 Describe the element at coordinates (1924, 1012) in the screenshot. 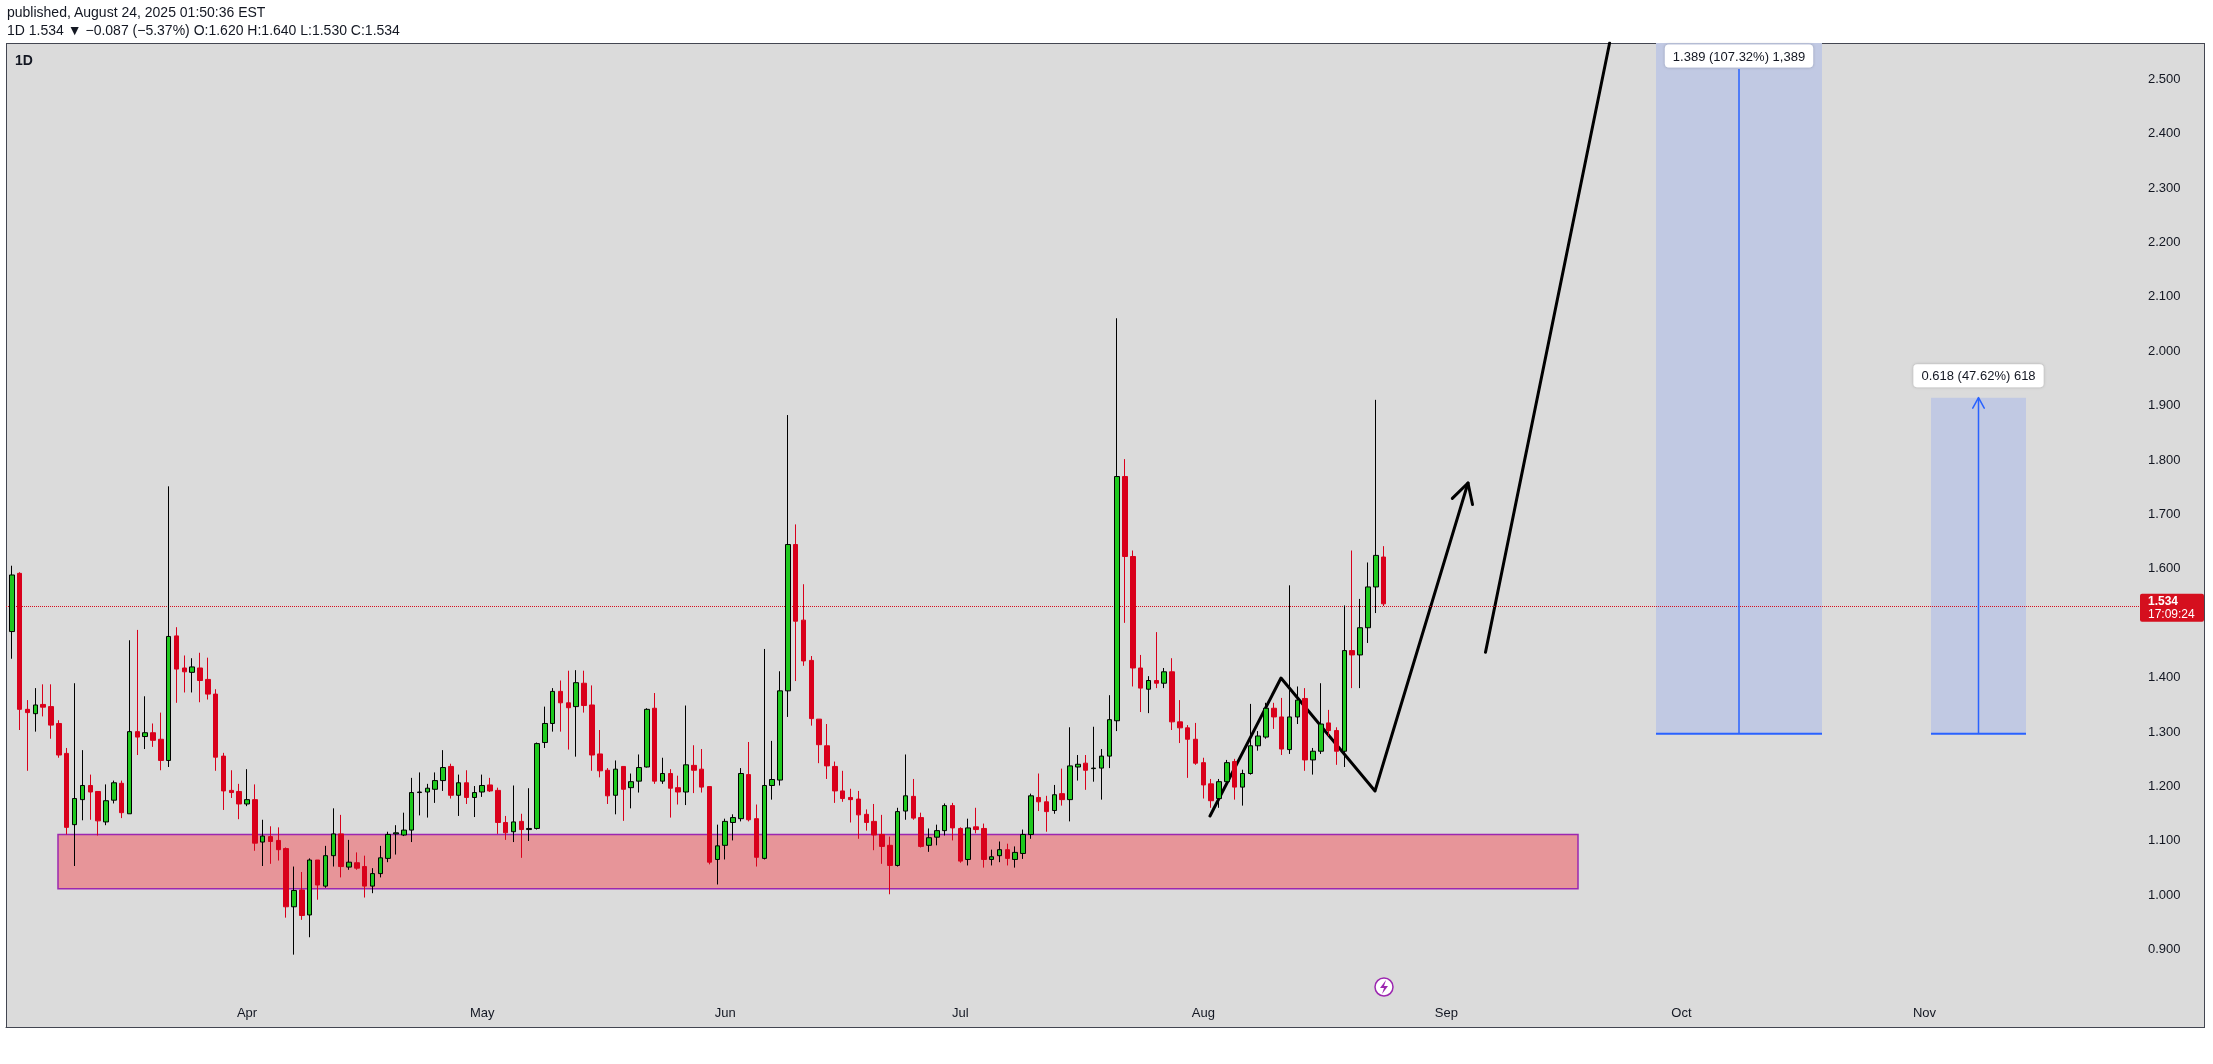

I see `x-tick-label: Nov` at that location.